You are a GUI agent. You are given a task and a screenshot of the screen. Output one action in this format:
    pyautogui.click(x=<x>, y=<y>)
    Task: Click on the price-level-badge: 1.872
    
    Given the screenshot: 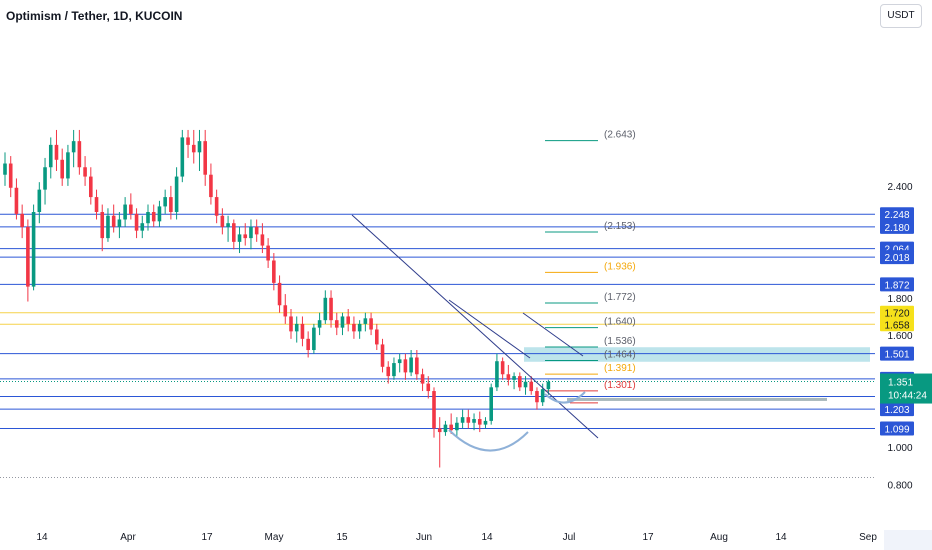 What is the action you would take?
    pyautogui.click(x=897, y=284)
    